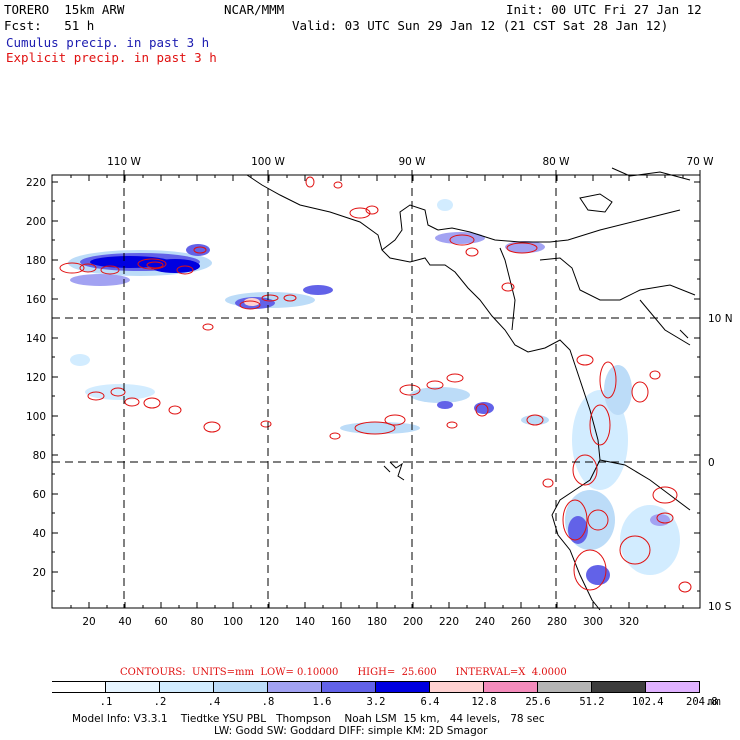 This screenshot has height=740, width=740. Describe the element at coordinates (341, 622) in the screenshot. I see `x-tick-label: 160` at that location.